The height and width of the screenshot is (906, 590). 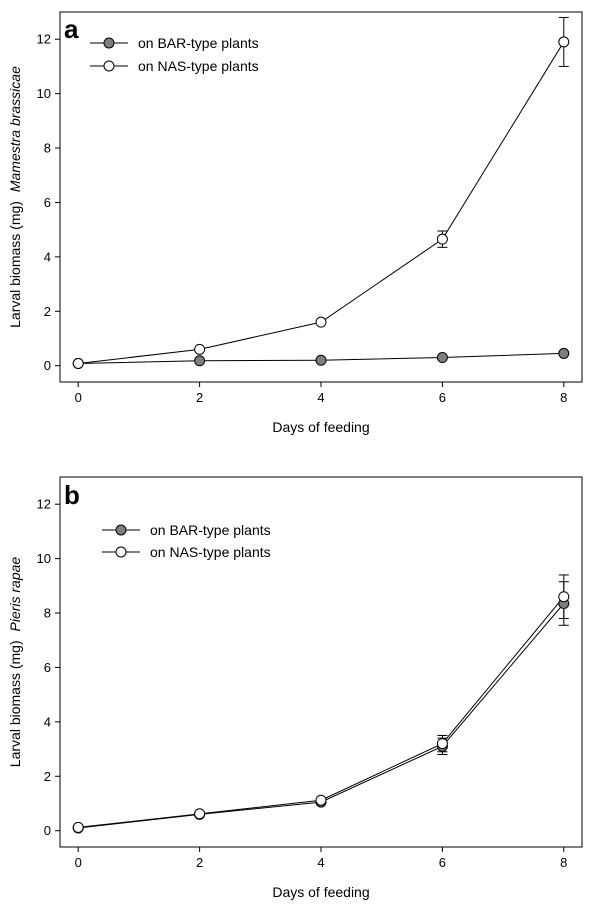 I want to click on panel-label: a, so click(x=71, y=29).